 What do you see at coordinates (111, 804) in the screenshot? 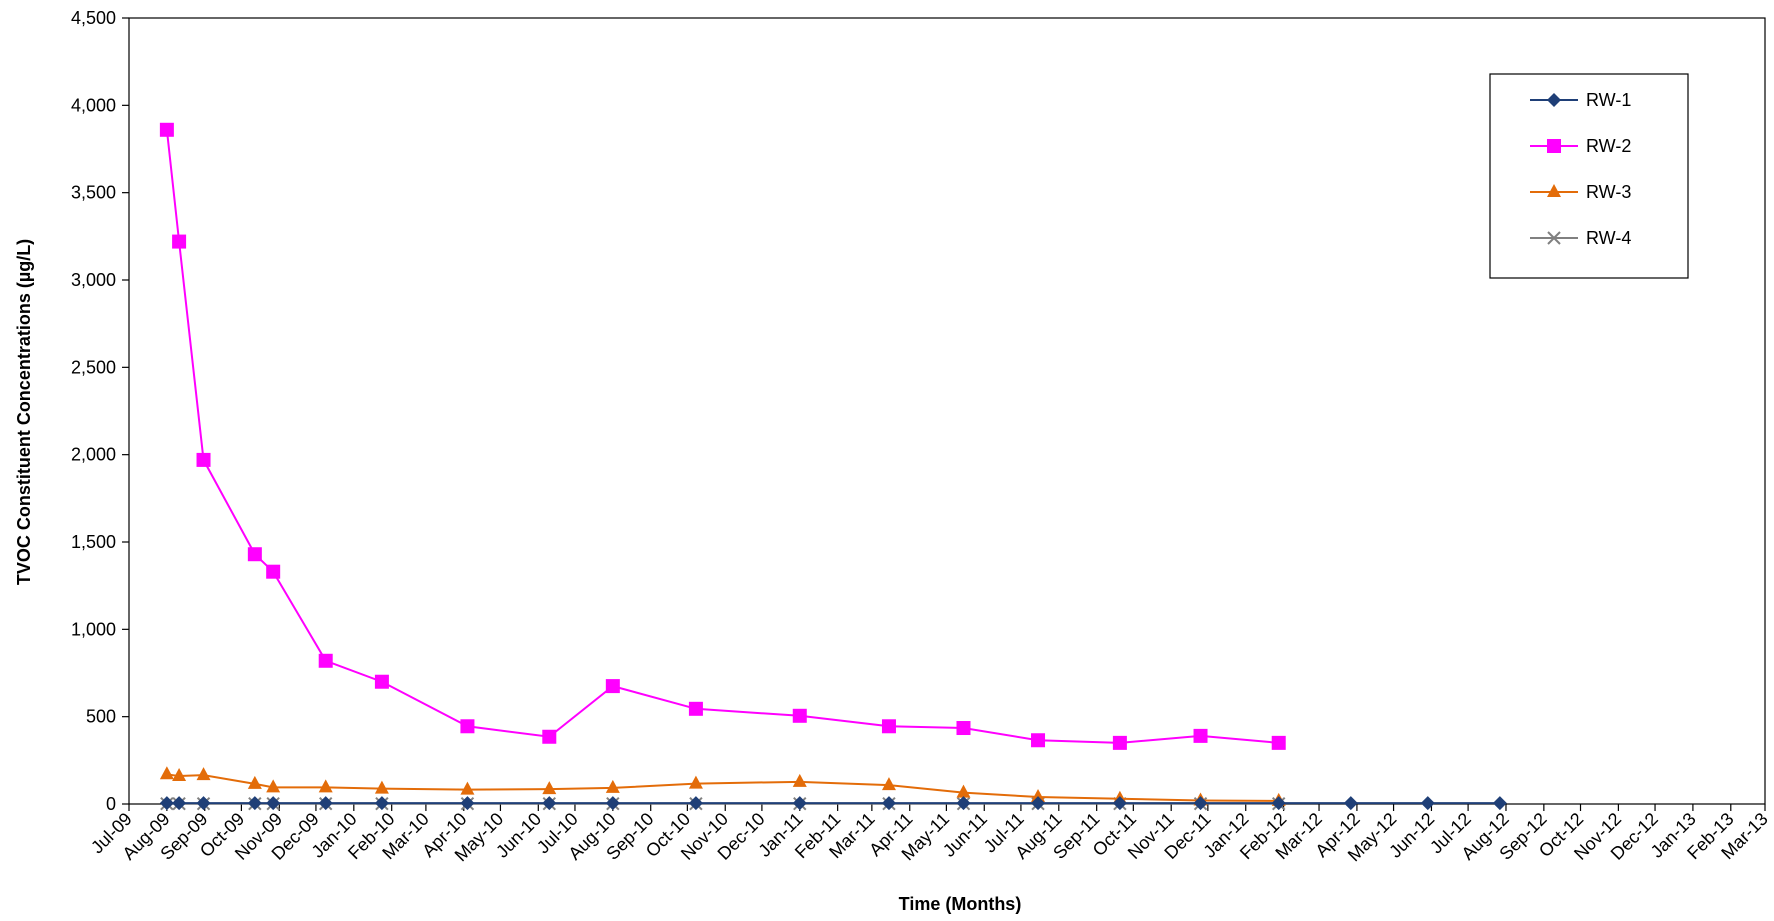
I see `y-tick-label: 0` at bounding box center [111, 804].